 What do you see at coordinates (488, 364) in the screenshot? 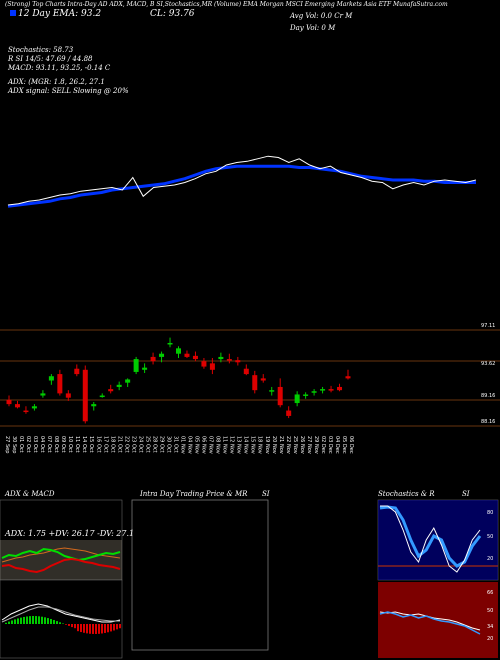
I see `price-level-label: 93.62` at bounding box center [488, 364].